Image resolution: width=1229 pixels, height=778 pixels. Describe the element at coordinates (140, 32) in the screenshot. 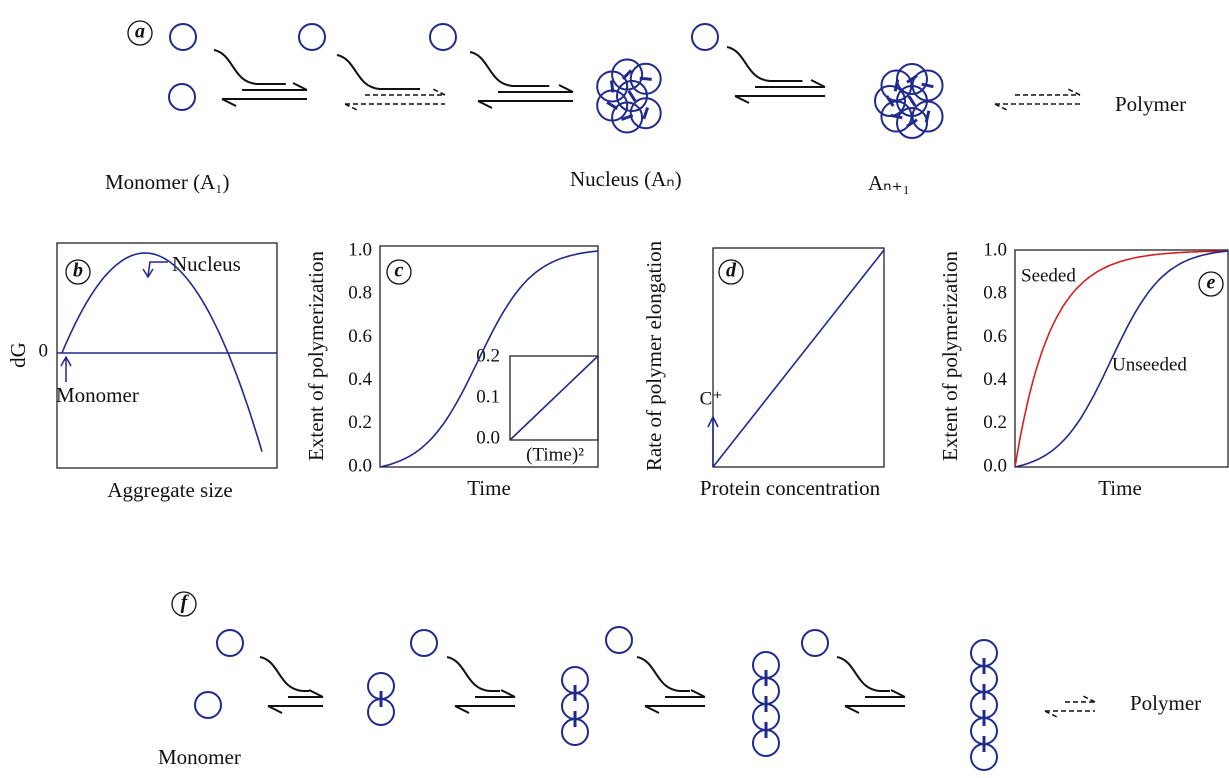

I see `panel-label: a` at that location.